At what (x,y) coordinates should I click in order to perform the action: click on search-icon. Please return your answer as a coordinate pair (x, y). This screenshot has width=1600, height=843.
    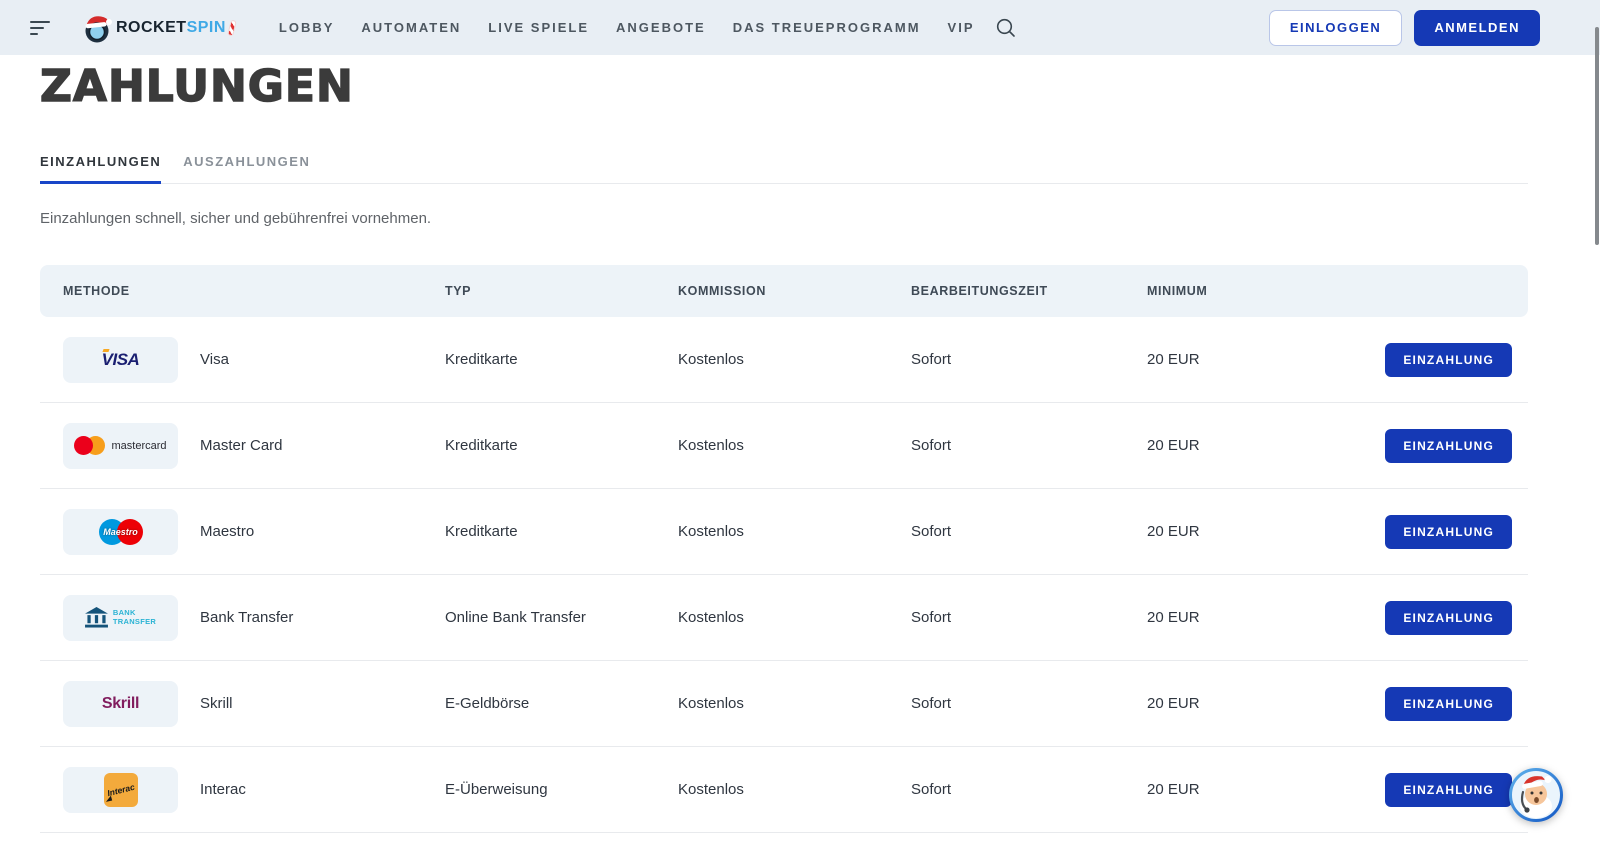
    Looking at the image, I should click on (1006, 28).